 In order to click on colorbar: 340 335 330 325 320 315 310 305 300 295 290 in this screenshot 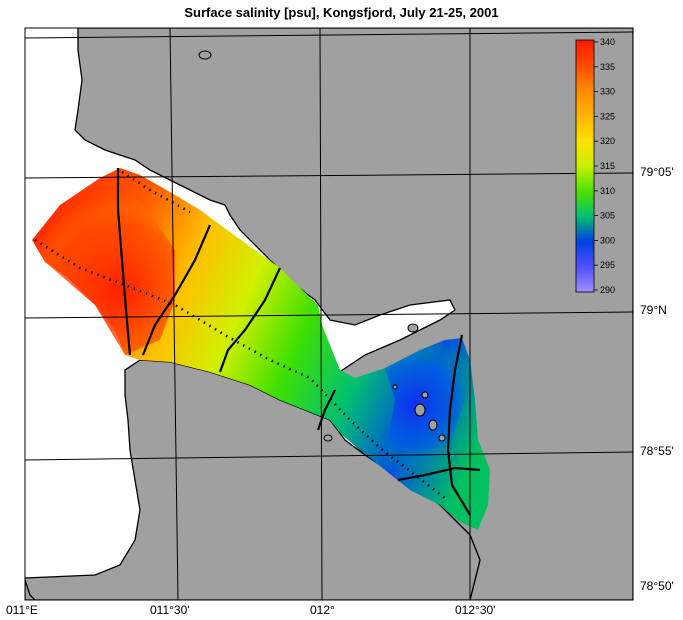, I will do `click(595, 166)`.